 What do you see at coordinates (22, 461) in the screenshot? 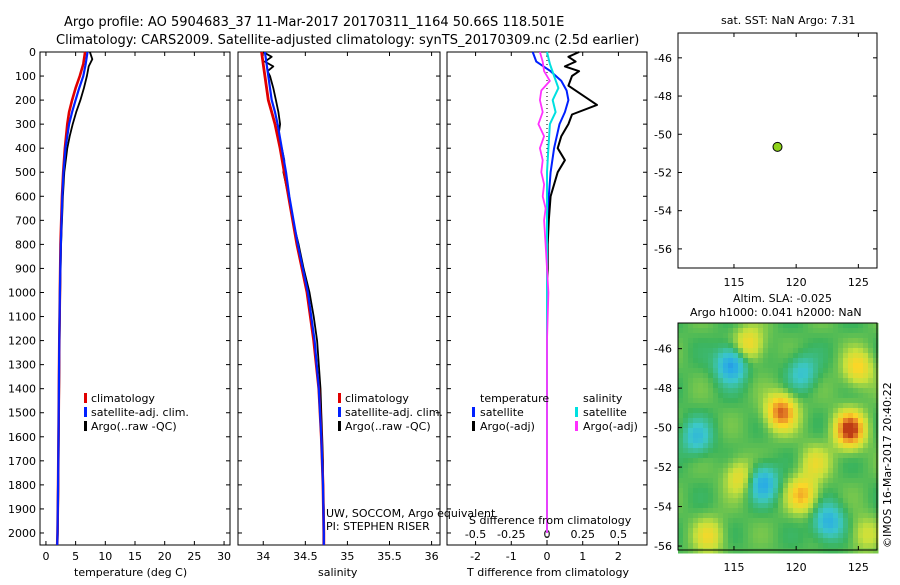
I see `y-tick-label: 1700` at bounding box center [22, 461].